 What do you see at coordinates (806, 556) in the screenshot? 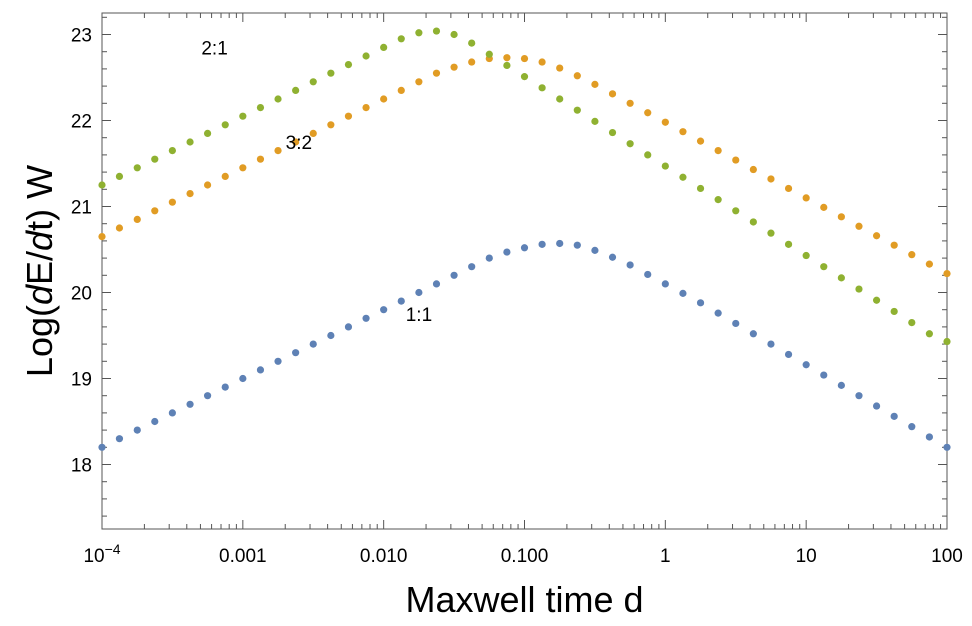
I see `x-tick-label: 10` at bounding box center [806, 556].